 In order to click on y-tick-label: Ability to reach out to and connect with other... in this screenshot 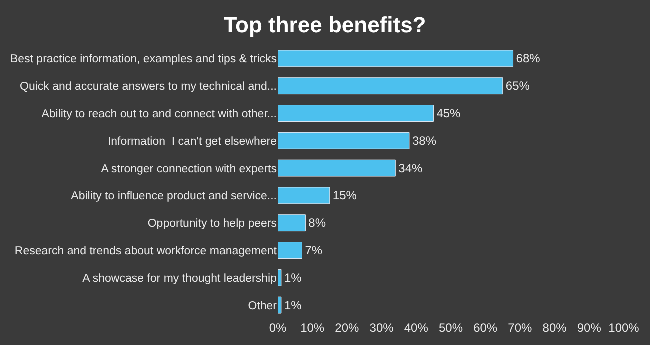, I will do `click(159, 114)`.